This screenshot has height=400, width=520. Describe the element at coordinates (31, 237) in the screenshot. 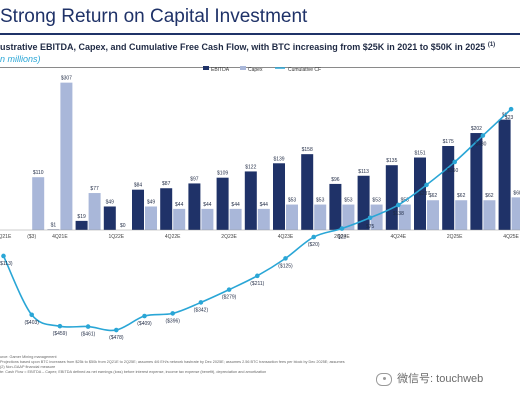

I see `x-tick-label: ($3)` at that location.